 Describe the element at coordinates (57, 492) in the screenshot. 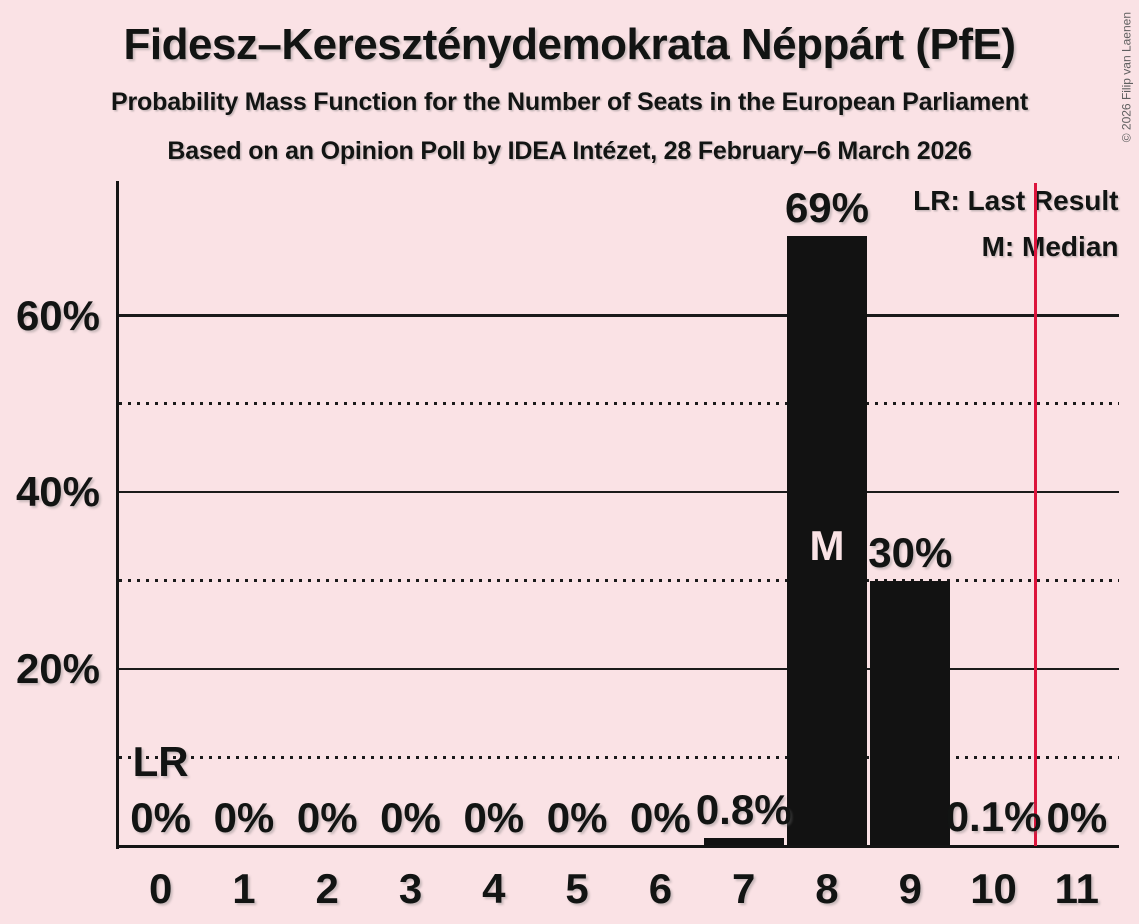

I see `y-tick-40: 40%` at that location.